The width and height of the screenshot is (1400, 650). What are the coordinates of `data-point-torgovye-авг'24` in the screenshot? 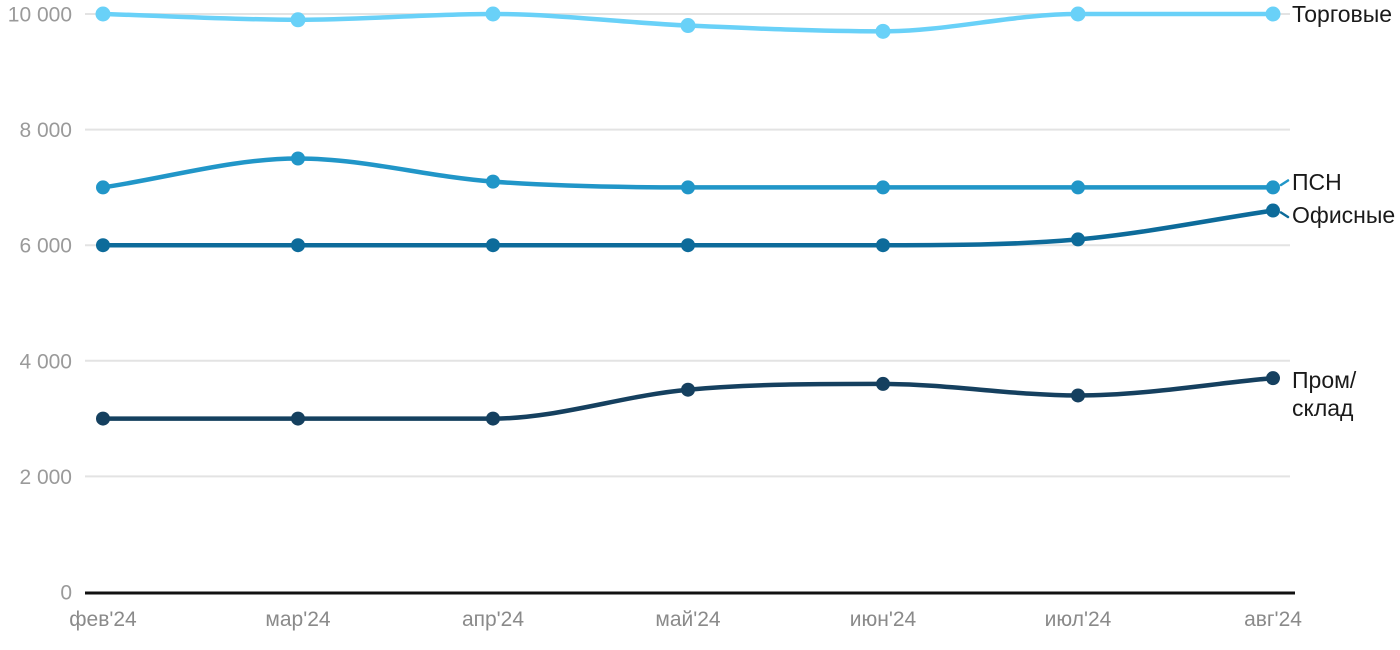 It's located at (1273, 14).